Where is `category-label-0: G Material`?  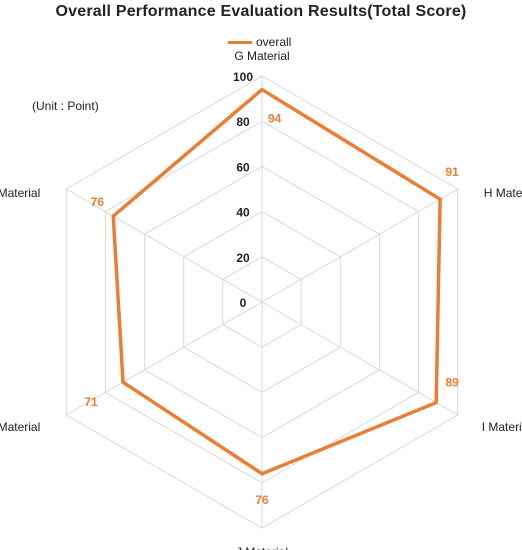 category-label-0: G Material is located at coordinates (261, 56).